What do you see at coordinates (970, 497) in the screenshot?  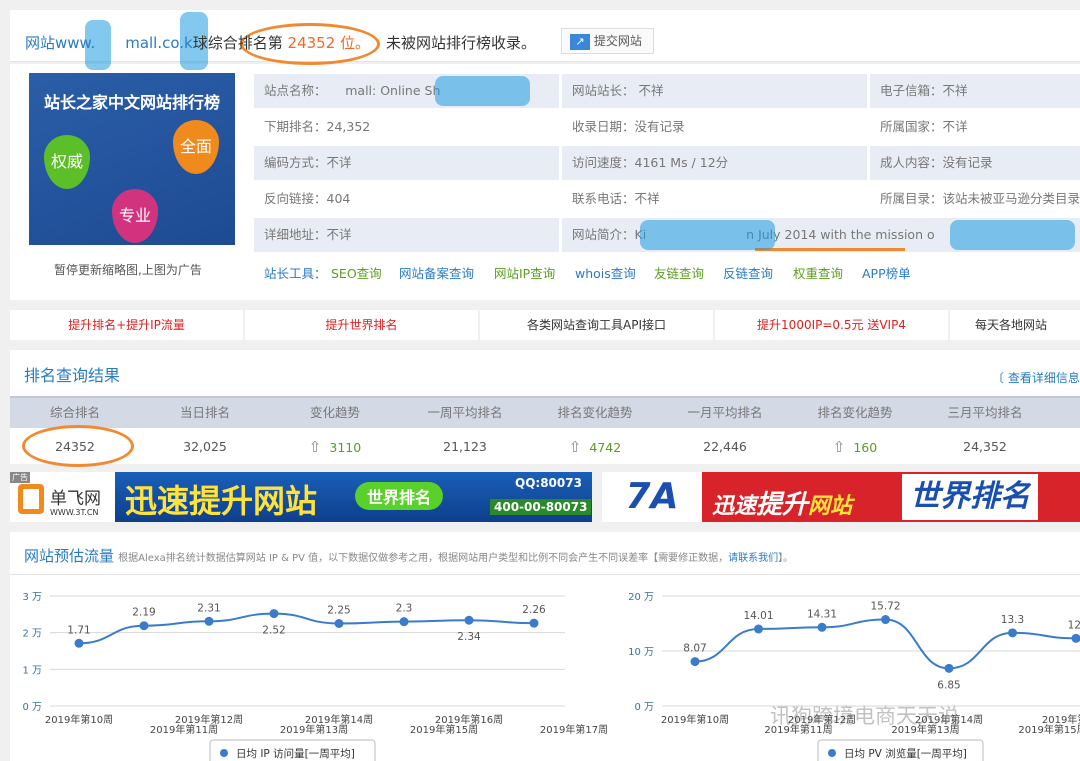 I see `banner-right-text: 世界排名` at bounding box center [970, 497].